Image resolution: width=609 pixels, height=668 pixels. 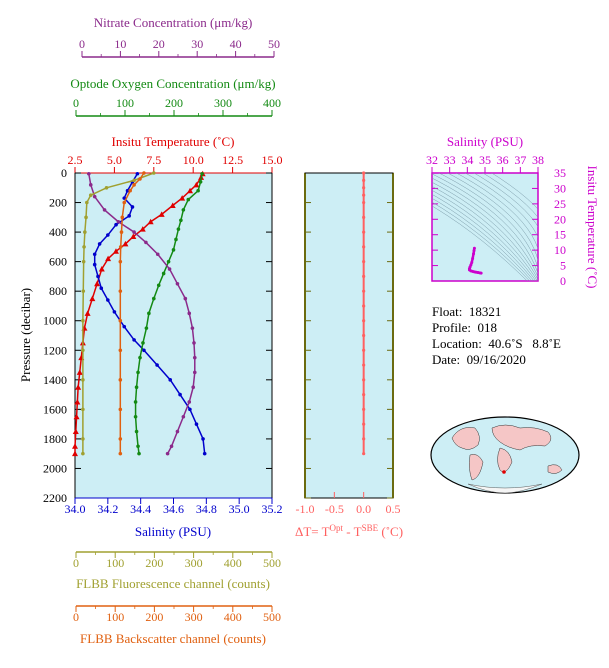 I want to click on oxygen-tick-label: 100, so click(x=125, y=103).